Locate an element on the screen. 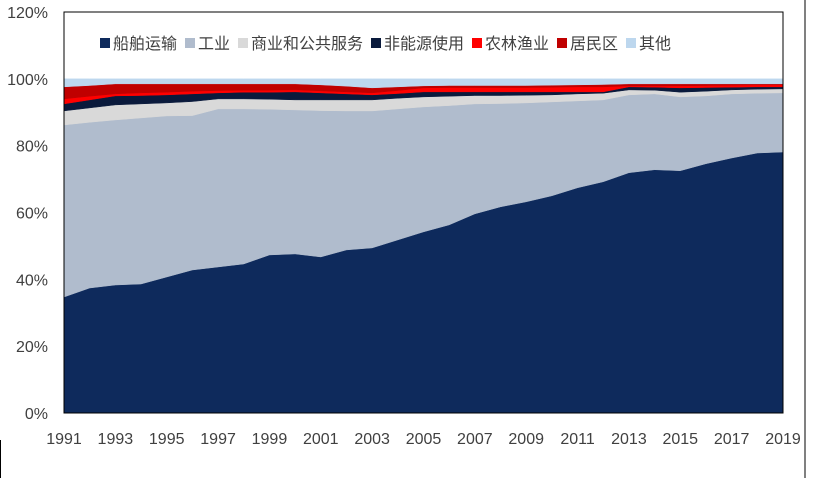 Image resolution: width=815 pixels, height=478 pixels. legend-label: 其他 is located at coordinates (655, 44).